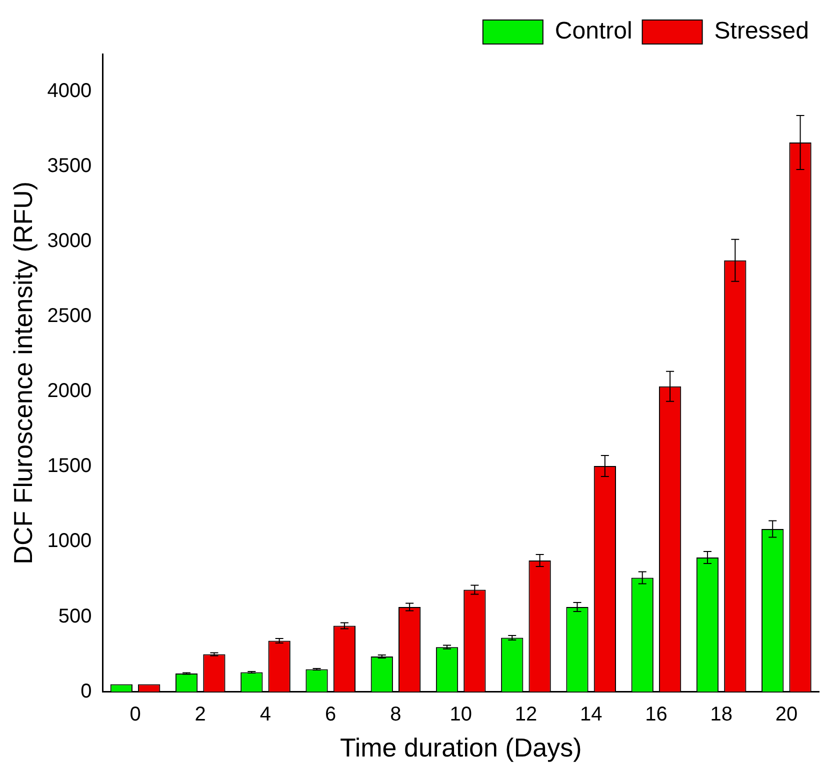 The width and height of the screenshot is (829, 774). I want to click on x-tick-label: 16, so click(656, 714).